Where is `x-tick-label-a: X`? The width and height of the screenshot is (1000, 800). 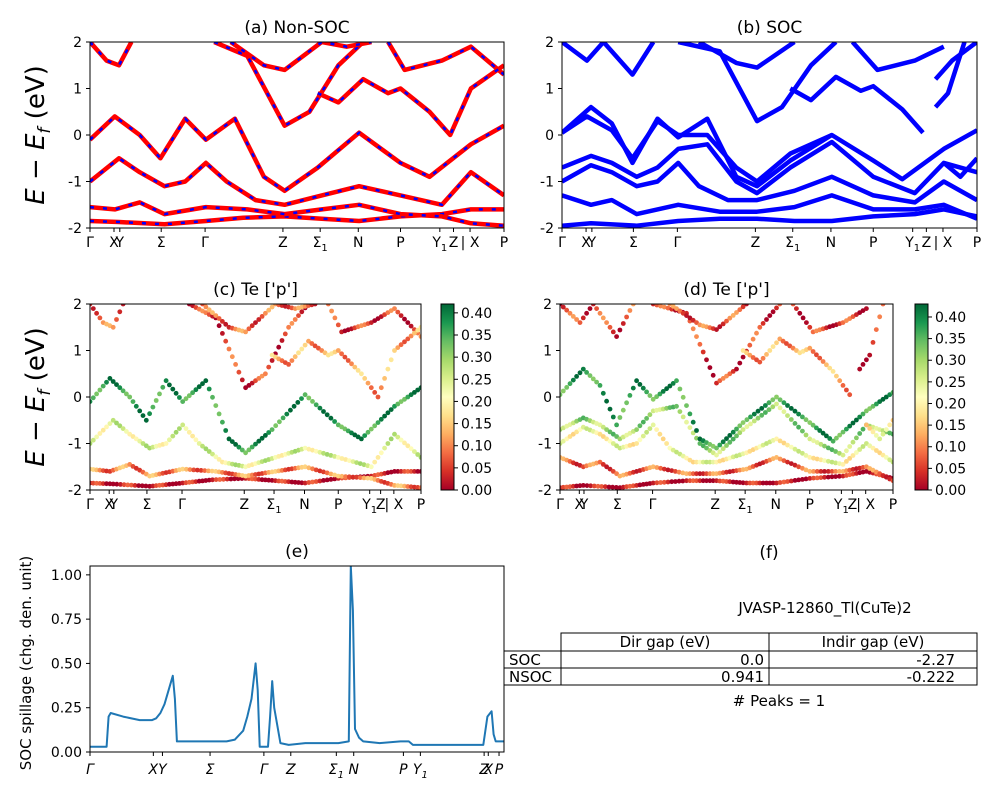
x-tick-label-a: X is located at coordinates (114, 243).